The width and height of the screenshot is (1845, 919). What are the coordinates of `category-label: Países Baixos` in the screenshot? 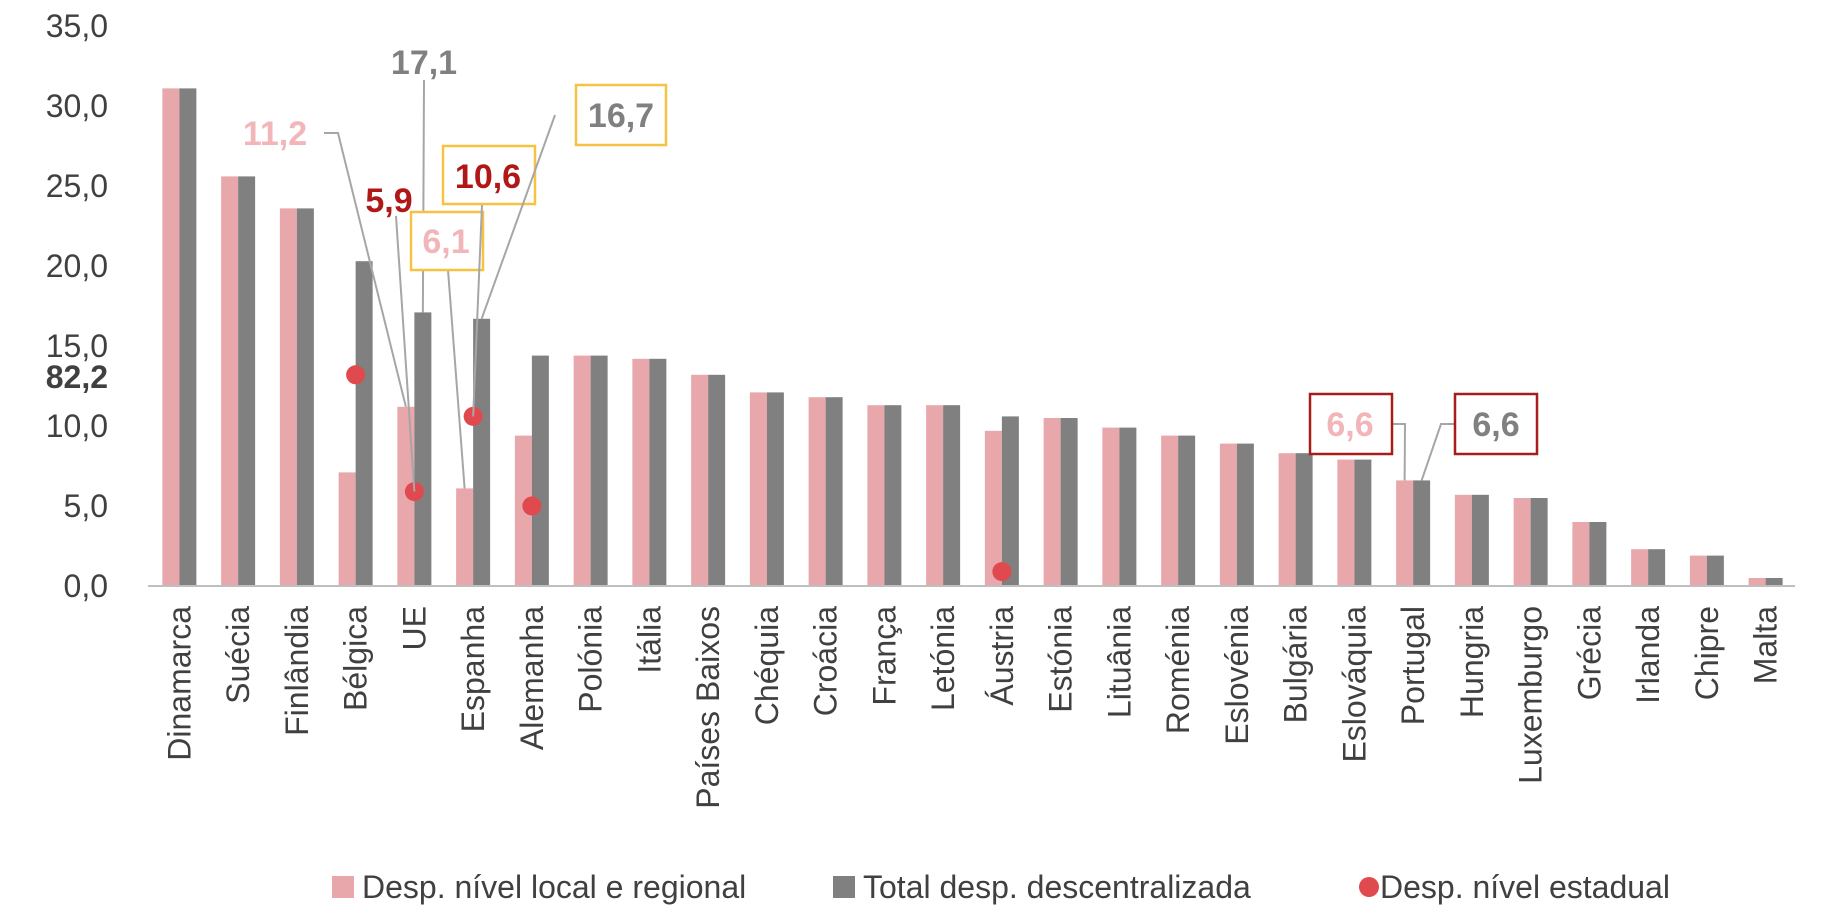 It's located at (708, 707).